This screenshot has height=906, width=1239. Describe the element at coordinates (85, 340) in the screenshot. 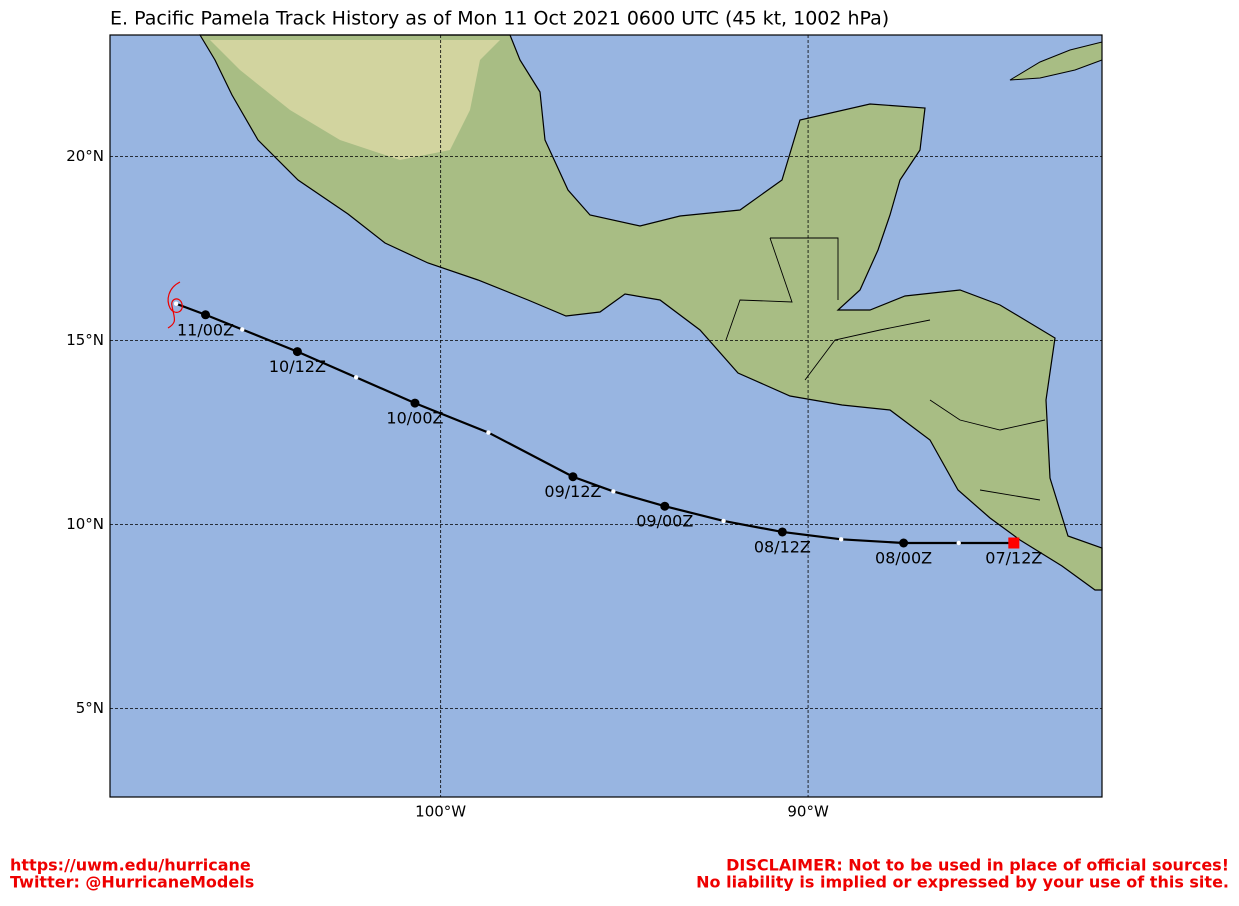

I see `y-tick-label: 15°N` at that location.